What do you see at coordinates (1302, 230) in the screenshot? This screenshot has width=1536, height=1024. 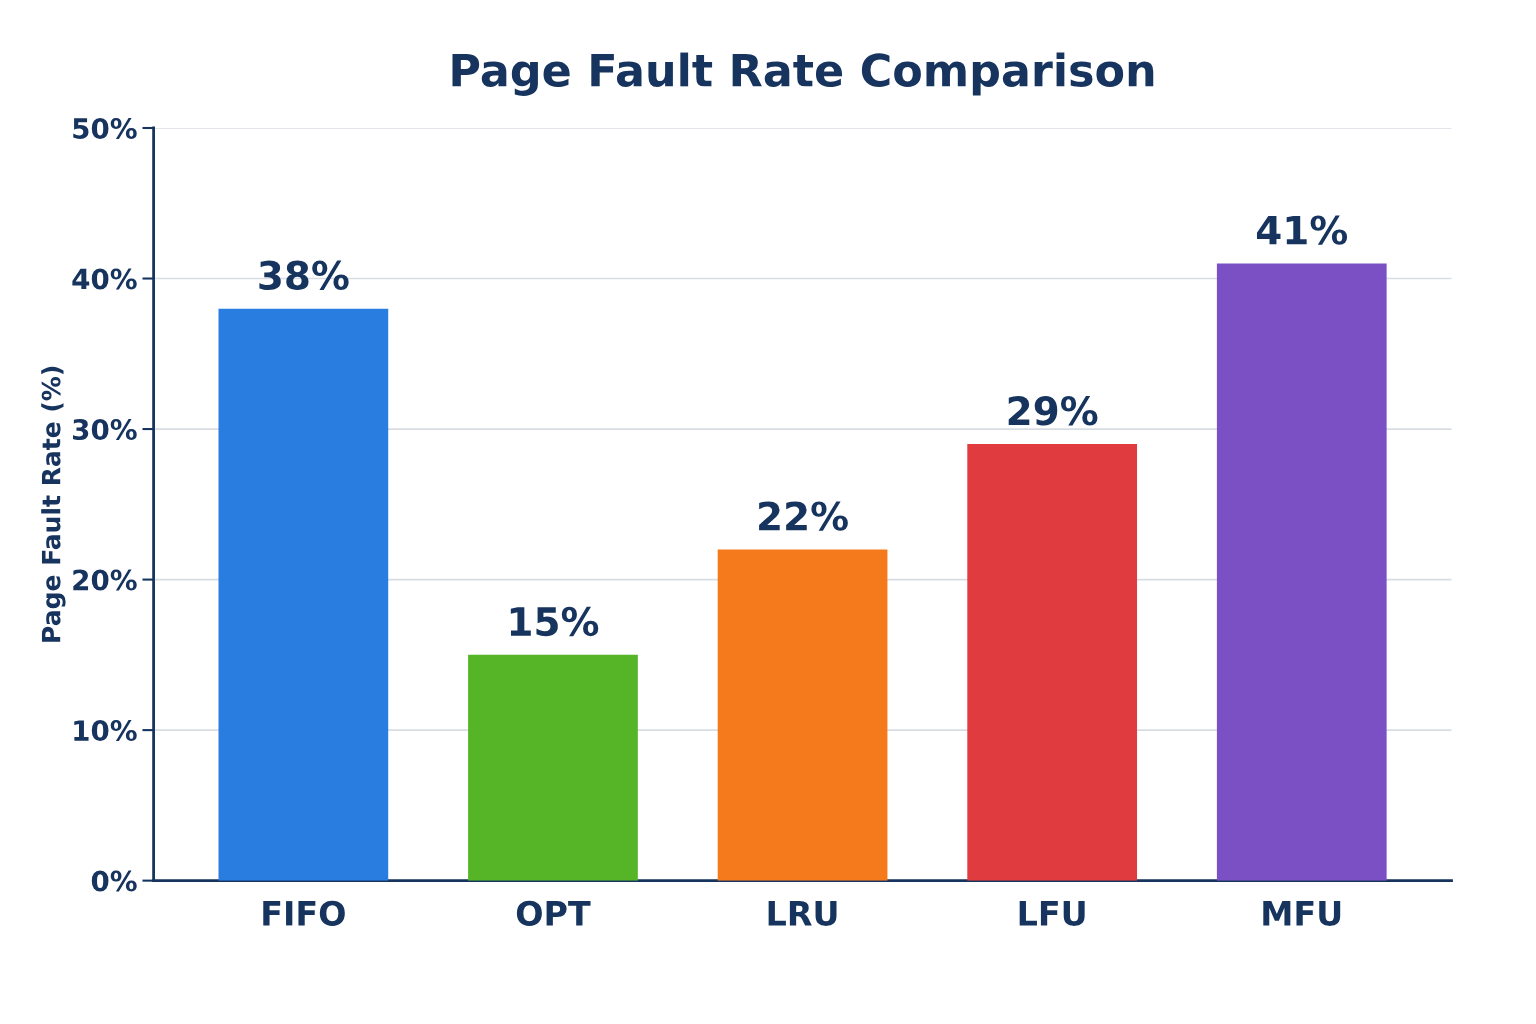 I see `data-label: 41%` at bounding box center [1302, 230].